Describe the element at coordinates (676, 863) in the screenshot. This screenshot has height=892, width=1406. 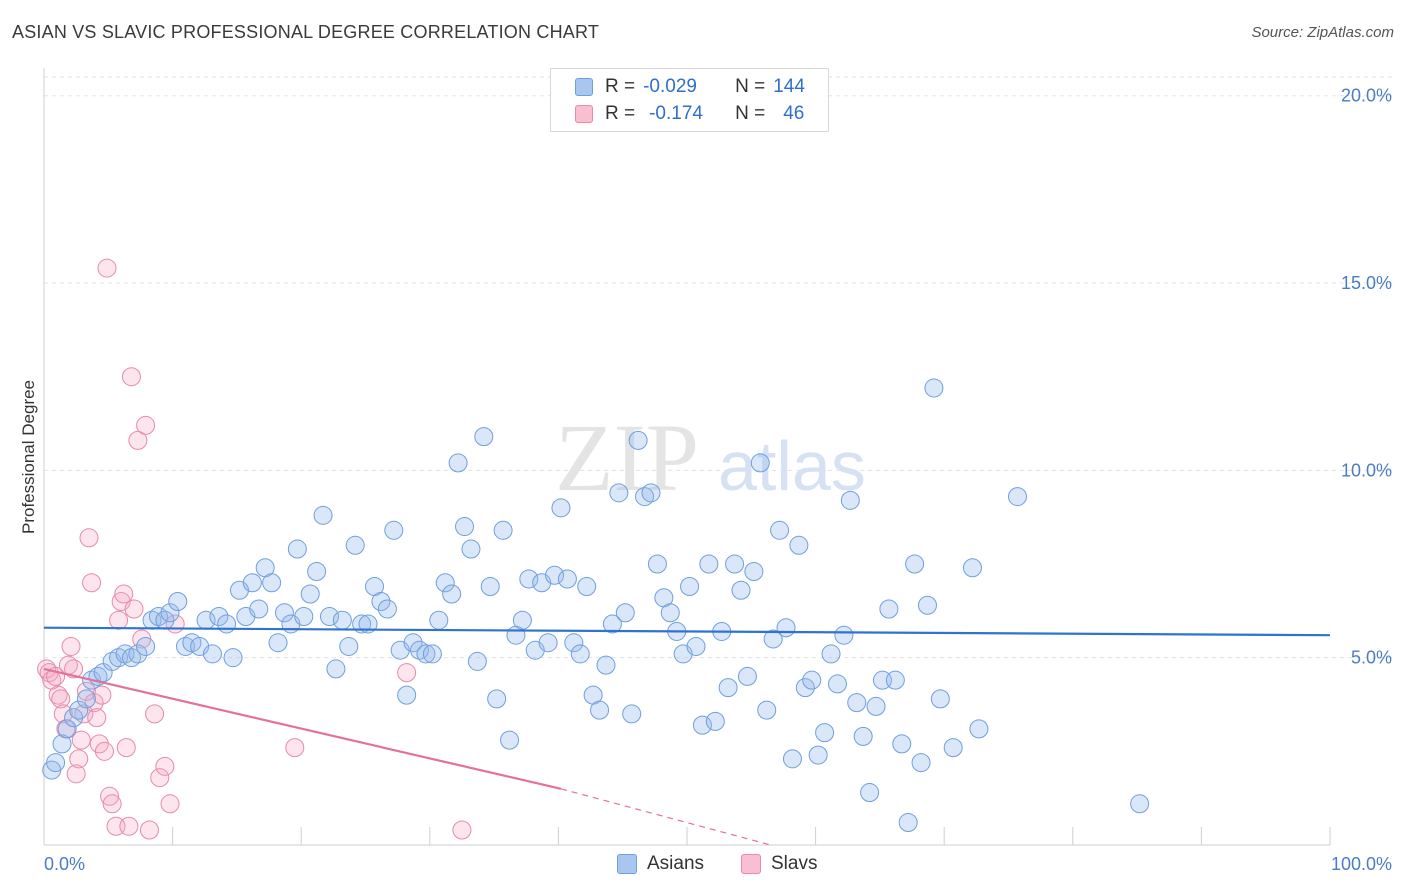
I see `legend-label-asians: Asians` at that location.